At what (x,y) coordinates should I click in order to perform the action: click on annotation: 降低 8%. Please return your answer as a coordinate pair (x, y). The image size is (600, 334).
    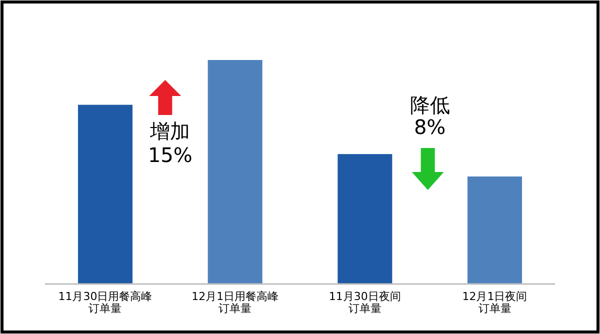
    Looking at the image, I should click on (430, 116).